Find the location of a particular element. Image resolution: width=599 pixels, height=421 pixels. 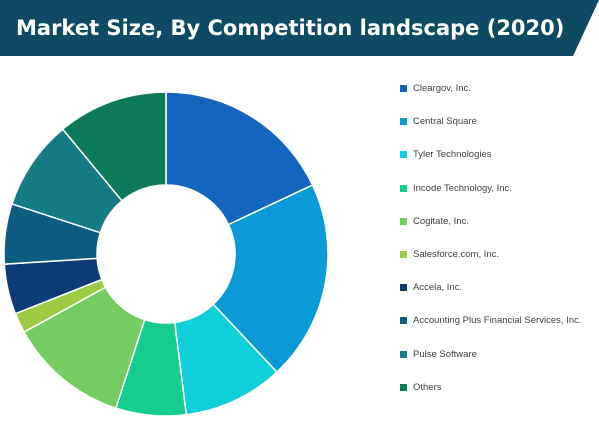

legend-label: Salesforce.com, Inc. is located at coordinates (456, 254).